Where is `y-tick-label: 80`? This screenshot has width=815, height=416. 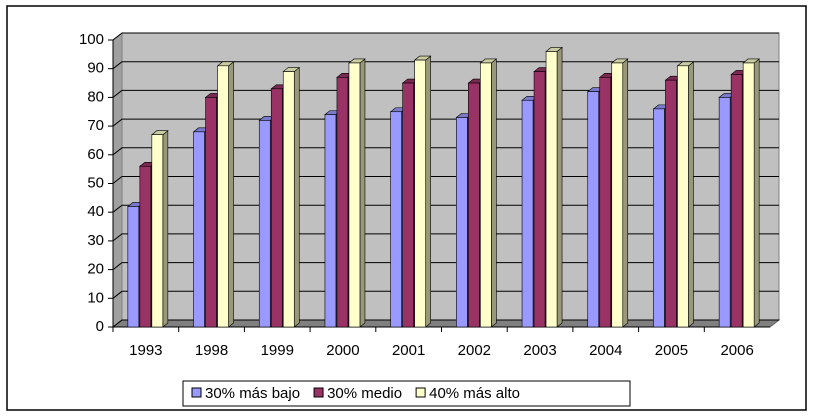
y-tick-label: 80 is located at coordinates (95, 96).